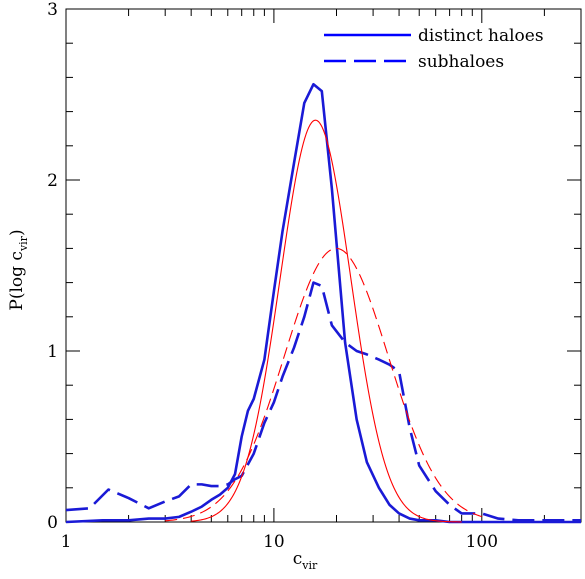 The image size is (585, 579). I want to click on y-axis-label-main: P(log c, so click(17, 281).